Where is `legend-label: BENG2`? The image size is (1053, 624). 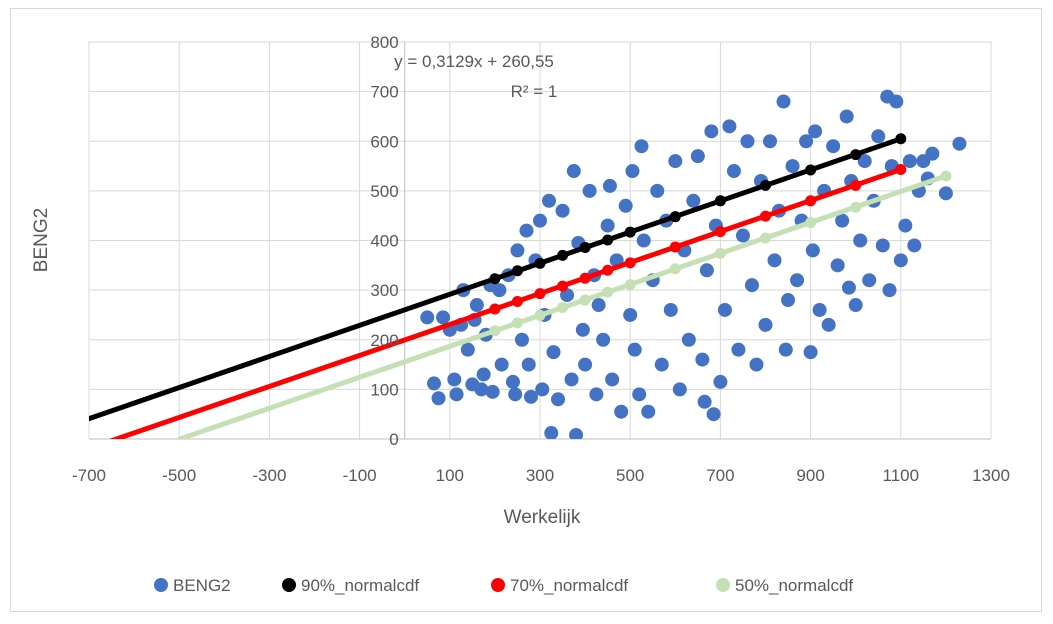
legend-label: BENG2 is located at coordinates (202, 585).